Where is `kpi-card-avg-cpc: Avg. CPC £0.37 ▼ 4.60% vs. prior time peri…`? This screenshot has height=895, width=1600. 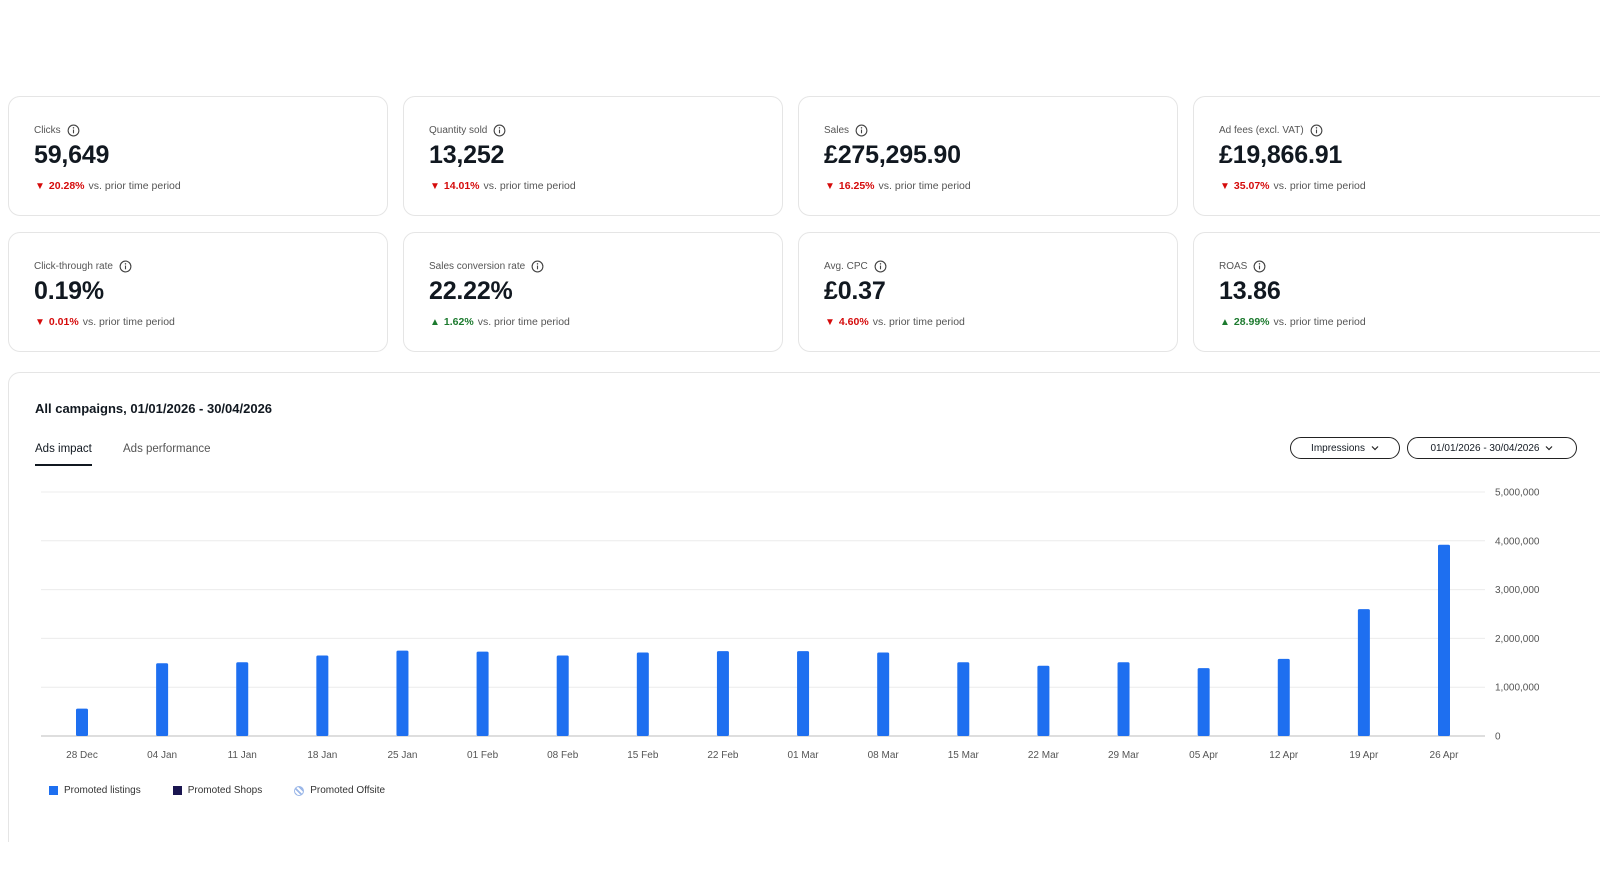 kpi-card-avg-cpc: Avg. CPC £0.37 ▼ 4.60% vs. prior time peri… is located at coordinates (988, 292).